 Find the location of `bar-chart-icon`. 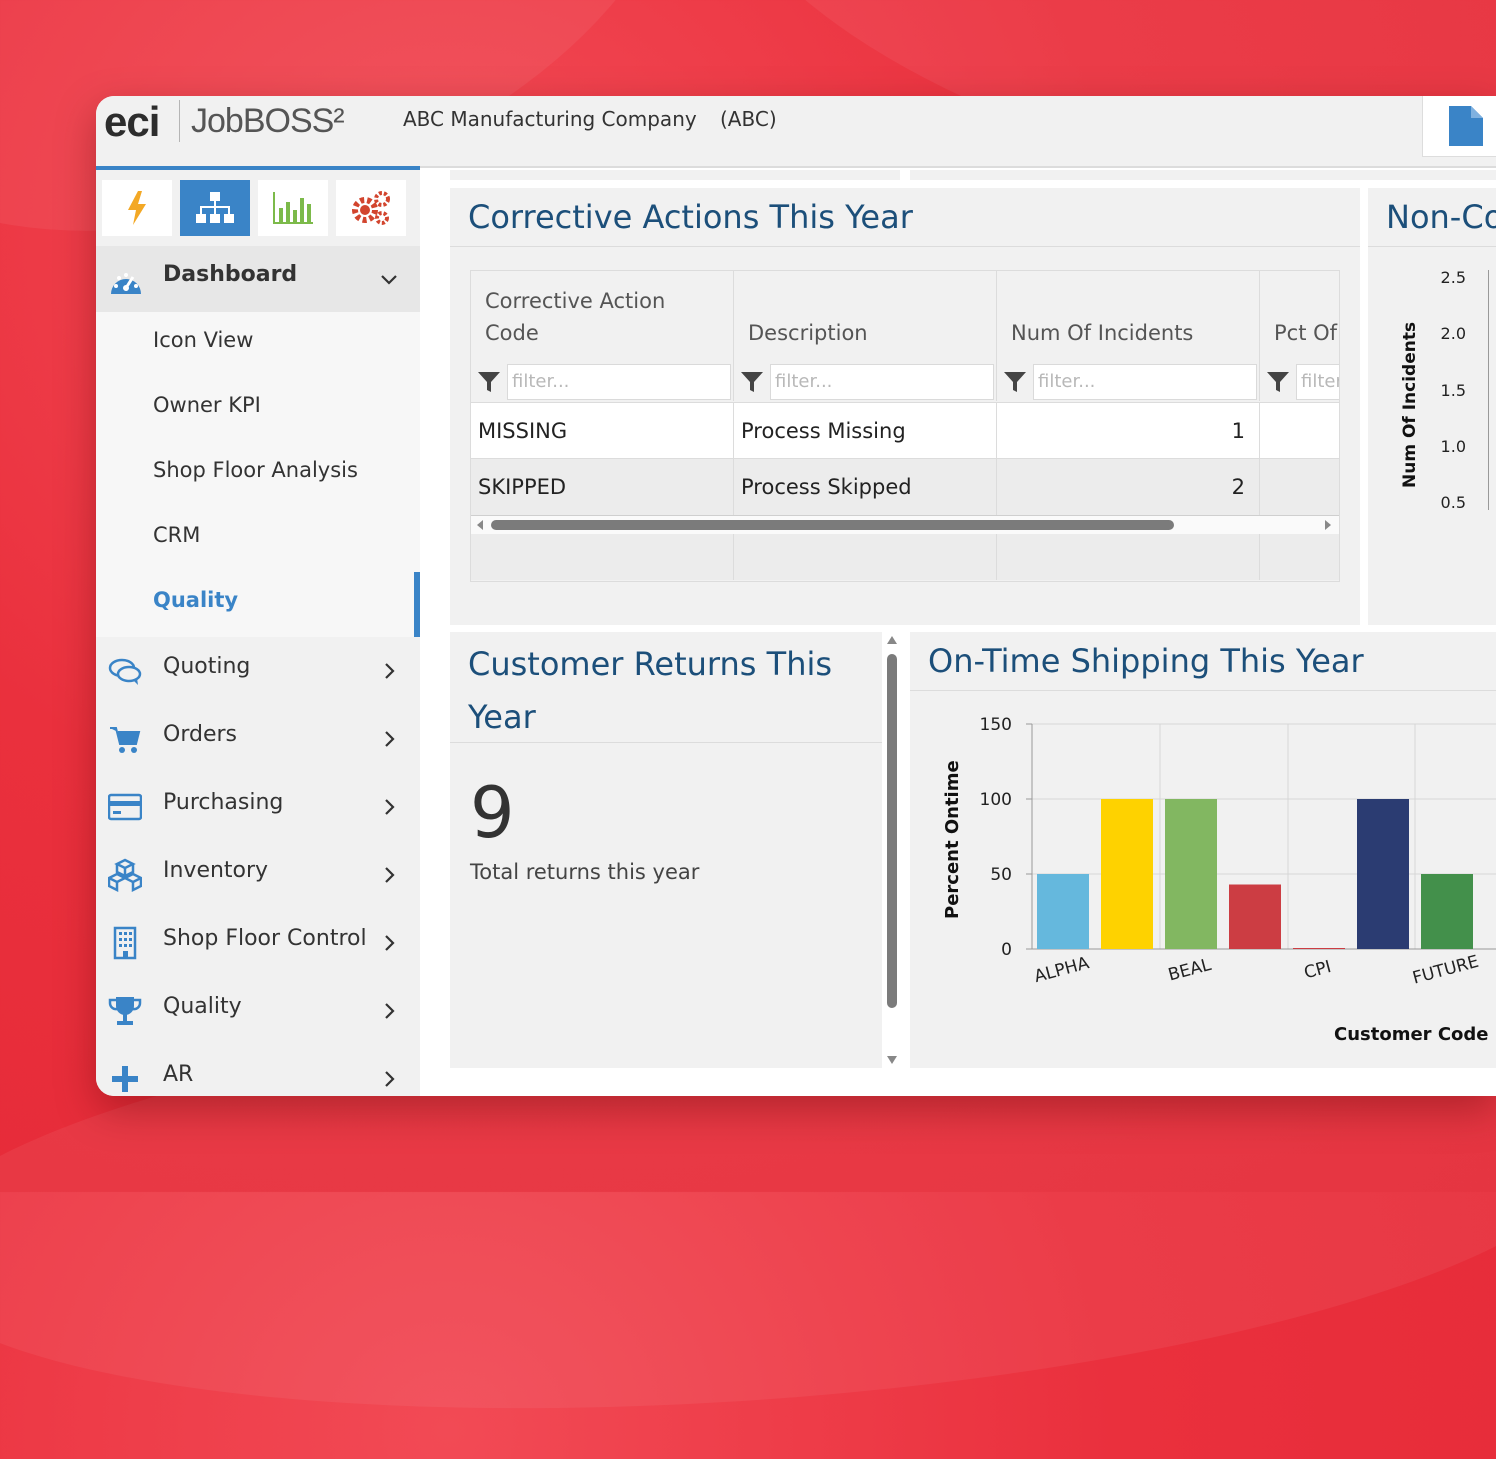

bar-chart-icon is located at coordinates (293, 208).